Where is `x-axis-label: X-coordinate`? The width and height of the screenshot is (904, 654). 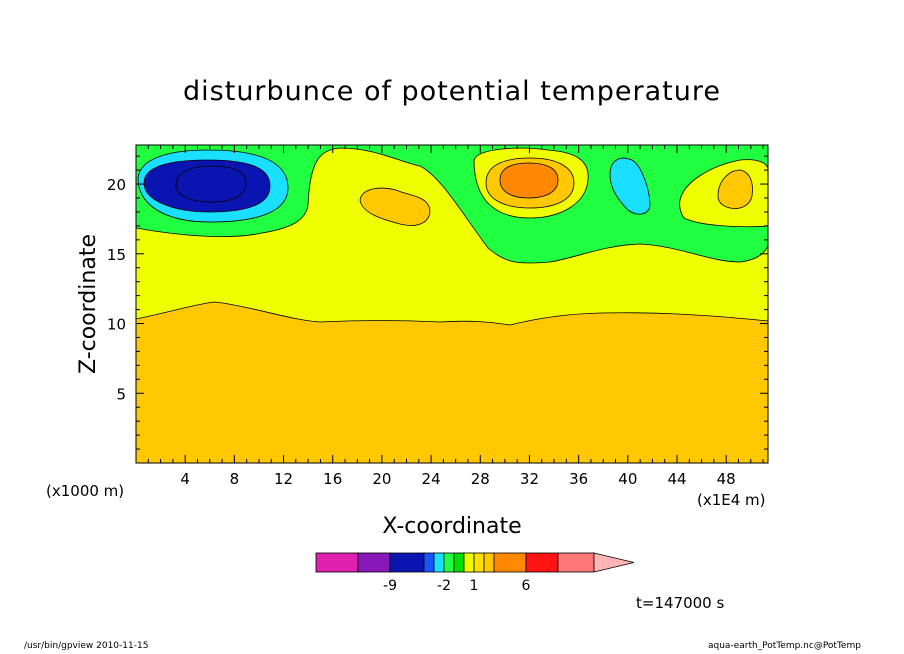 x-axis-label: X-coordinate is located at coordinates (452, 526).